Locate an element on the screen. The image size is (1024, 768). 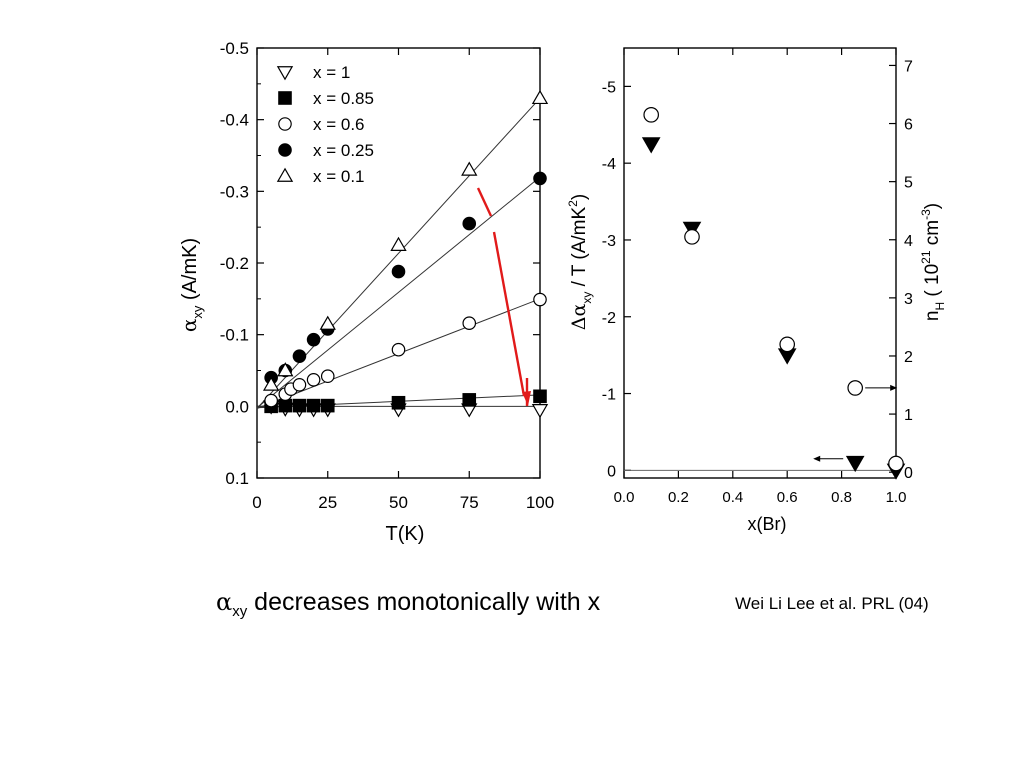
left-y-axis-label: αxy (A/mK) is located at coordinates (191, 285).